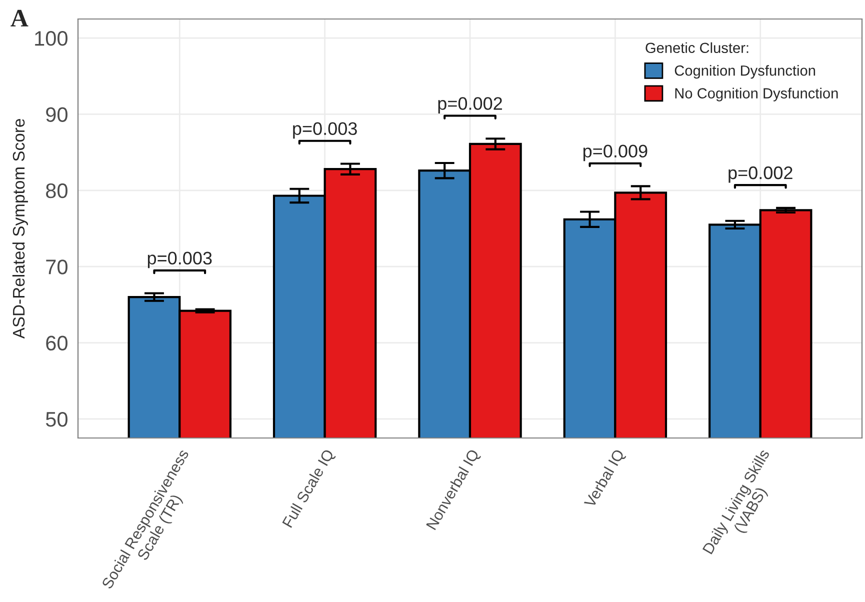 The height and width of the screenshot is (602, 865). What do you see at coordinates (19, 18) in the screenshot?
I see `text: A` at bounding box center [19, 18].